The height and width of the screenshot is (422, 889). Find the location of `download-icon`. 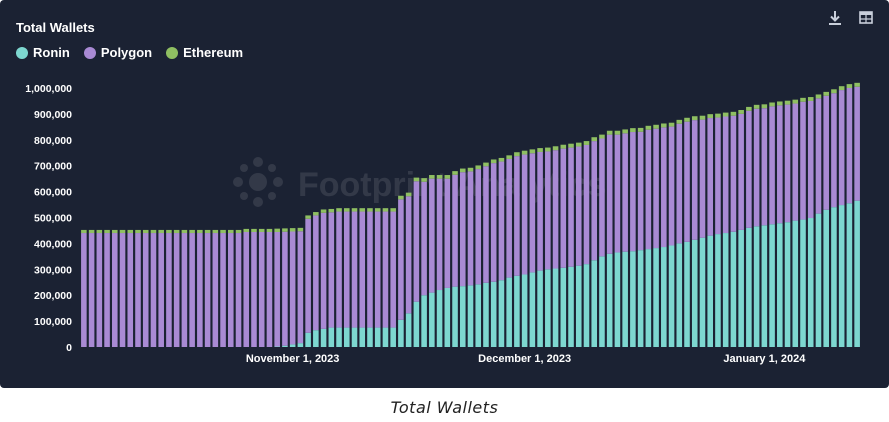

download-icon is located at coordinates (835, 18).